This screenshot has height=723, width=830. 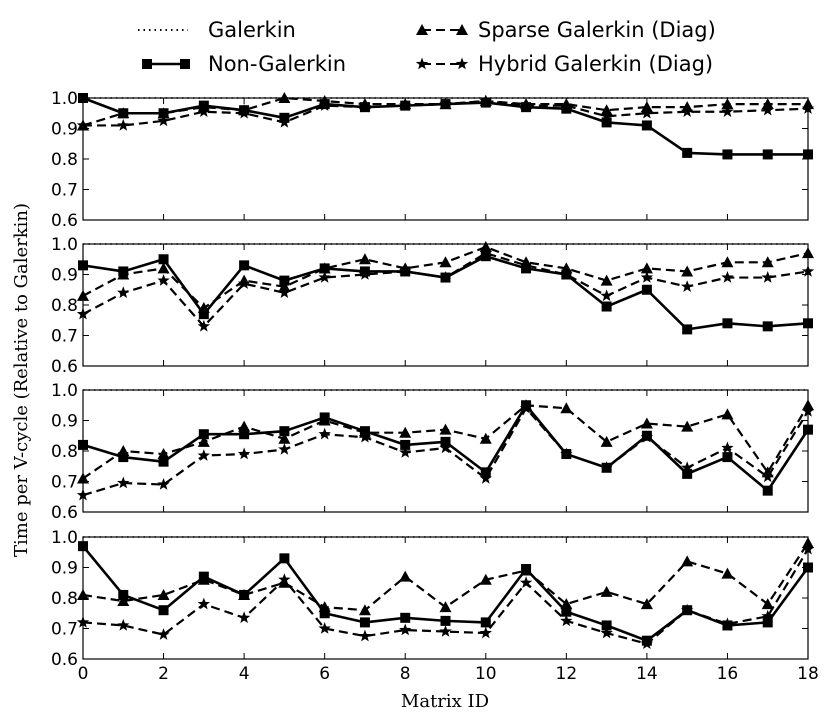 I want to click on series-sparse-galerkin-diag, so click(x=445, y=576).